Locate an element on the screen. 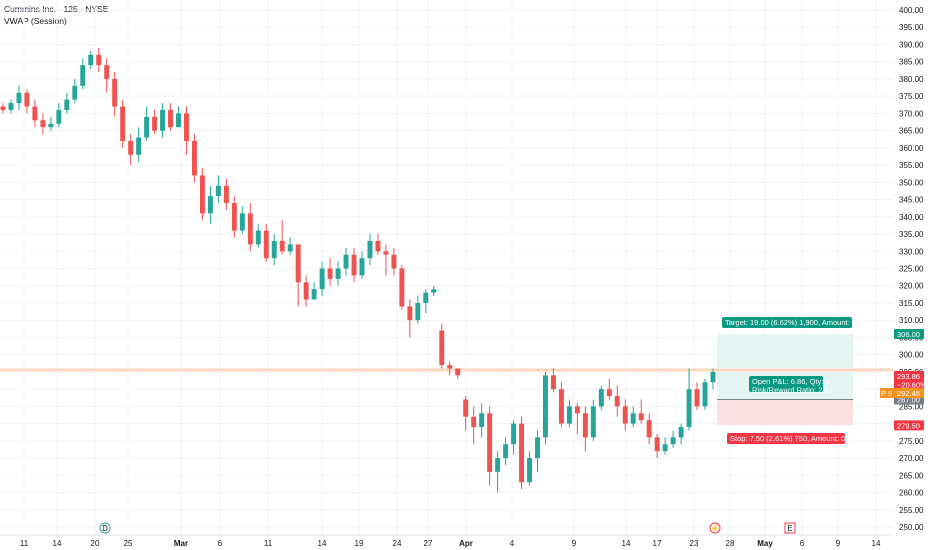 The width and height of the screenshot is (932, 550). event-marker: ⚡ is located at coordinates (715, 528).